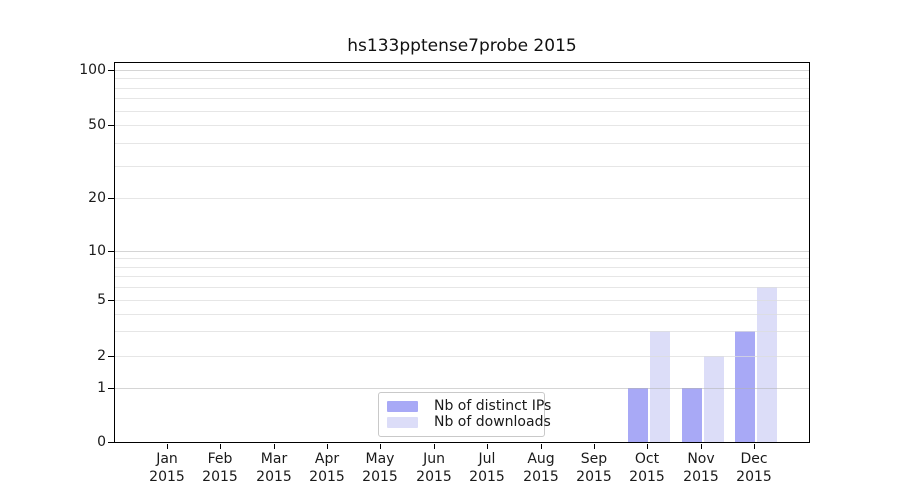 The image size is (900, 500). What do you see at coordinates (594, 459) in the screenshot?
I see `x-tick-month: Sep` at bounding box center [594, 459].